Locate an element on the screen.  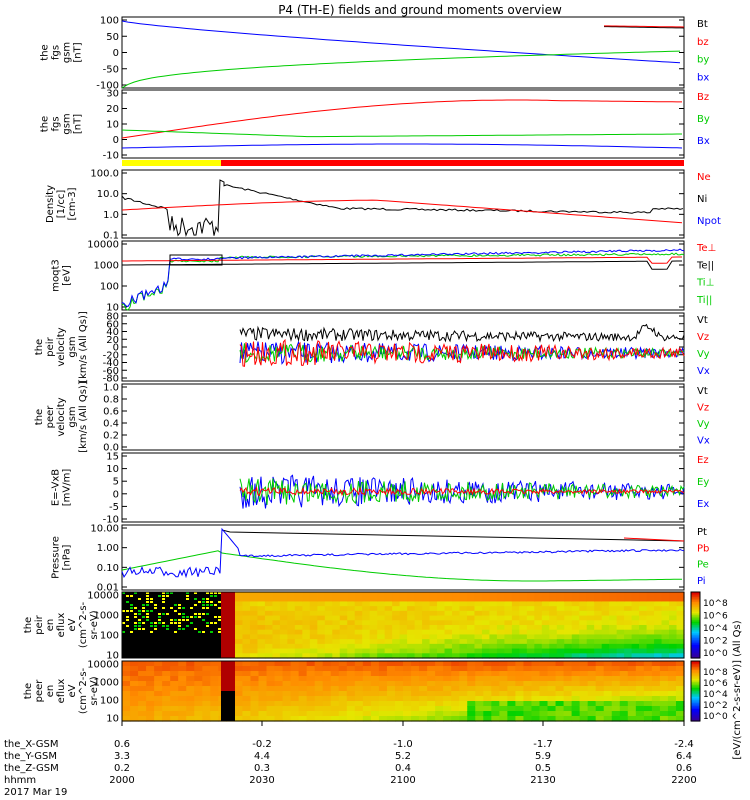
y-tick-label: -40 is located at coordinates (111, 363).